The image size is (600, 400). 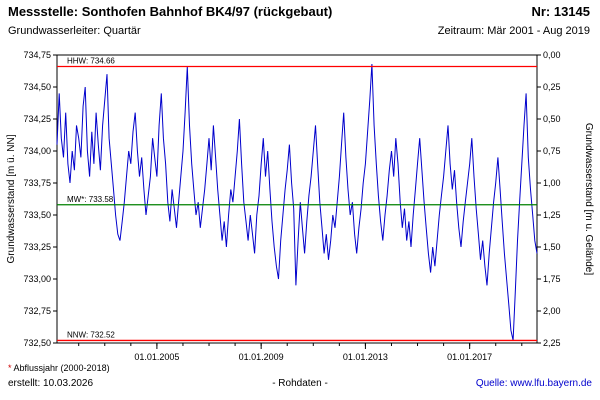 I want to click on aquifer-label: Grundwasserleiter: Quartär, so click(x=74, y=31).